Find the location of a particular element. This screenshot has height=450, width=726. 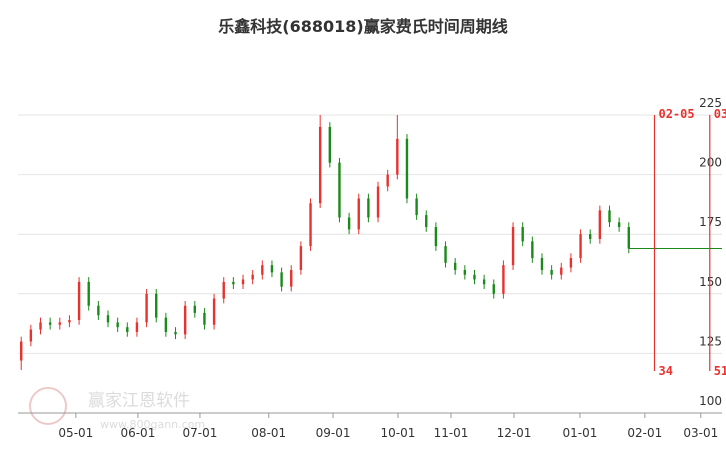

watermark-logo is located at coordinates (48, 406).